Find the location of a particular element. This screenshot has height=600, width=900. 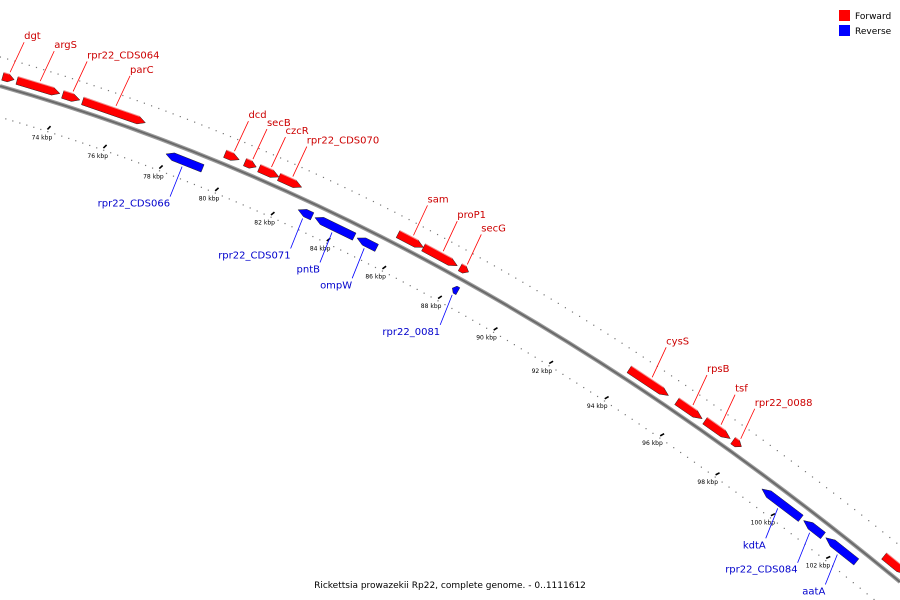

gene-label: ompW is located at coordinates (336, 285).